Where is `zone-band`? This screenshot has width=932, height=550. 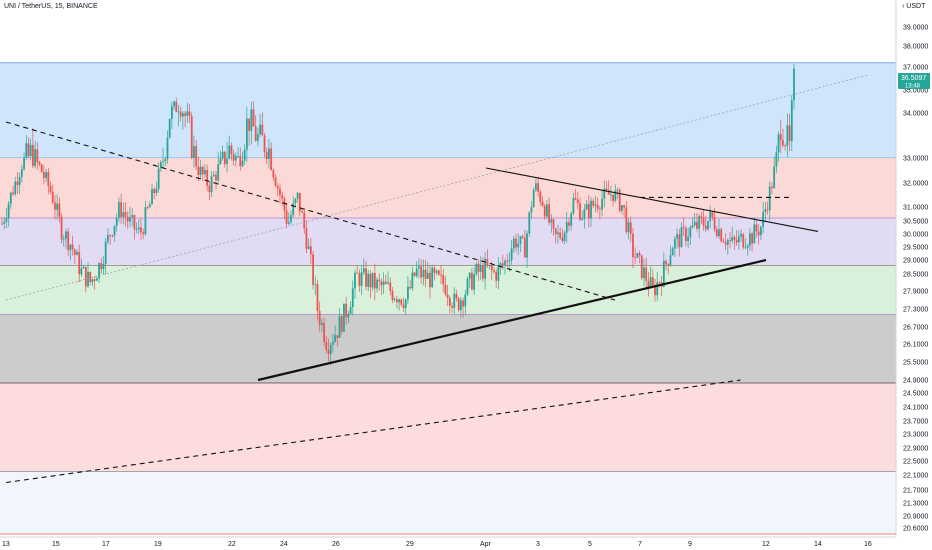 zone-band is located at coordinates (448, 290).